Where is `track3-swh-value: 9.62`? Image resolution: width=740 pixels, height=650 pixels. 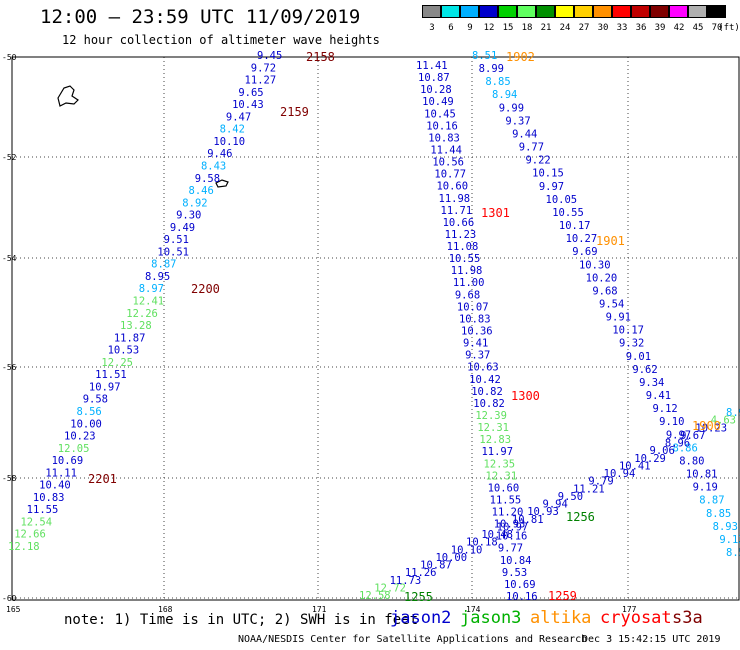
track3-swh-value: 9.62 is located at coordinates (644, 370).